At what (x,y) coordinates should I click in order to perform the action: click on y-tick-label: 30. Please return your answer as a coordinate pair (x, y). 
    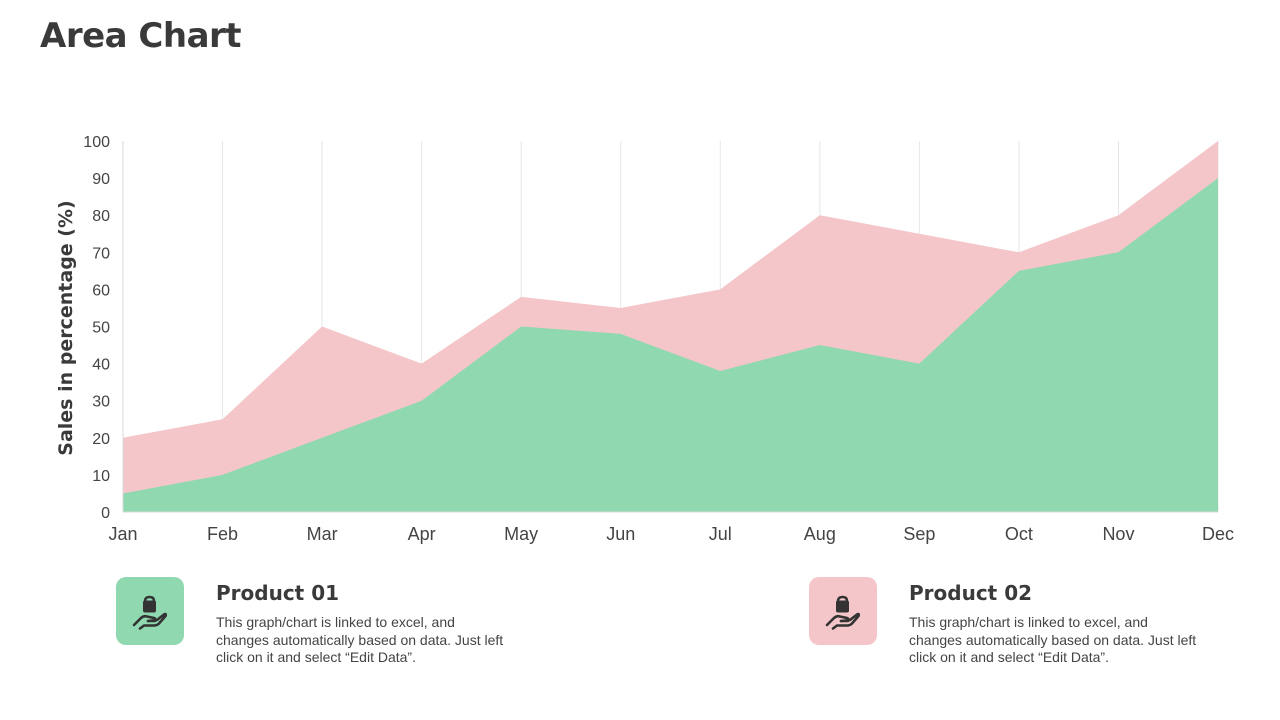
    Looking at the image, I should click on (101, 402).